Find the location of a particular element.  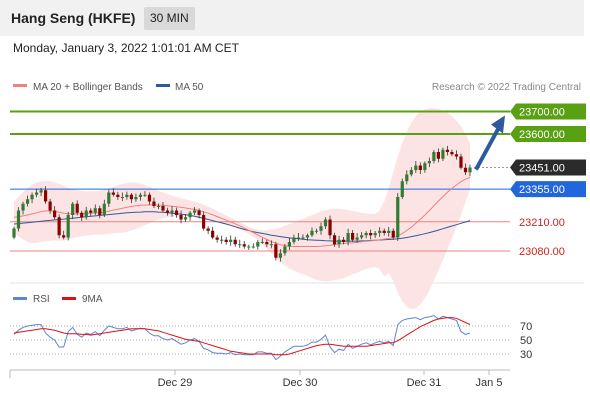

rsi-ma9-line is located at coordinates (242, 336).